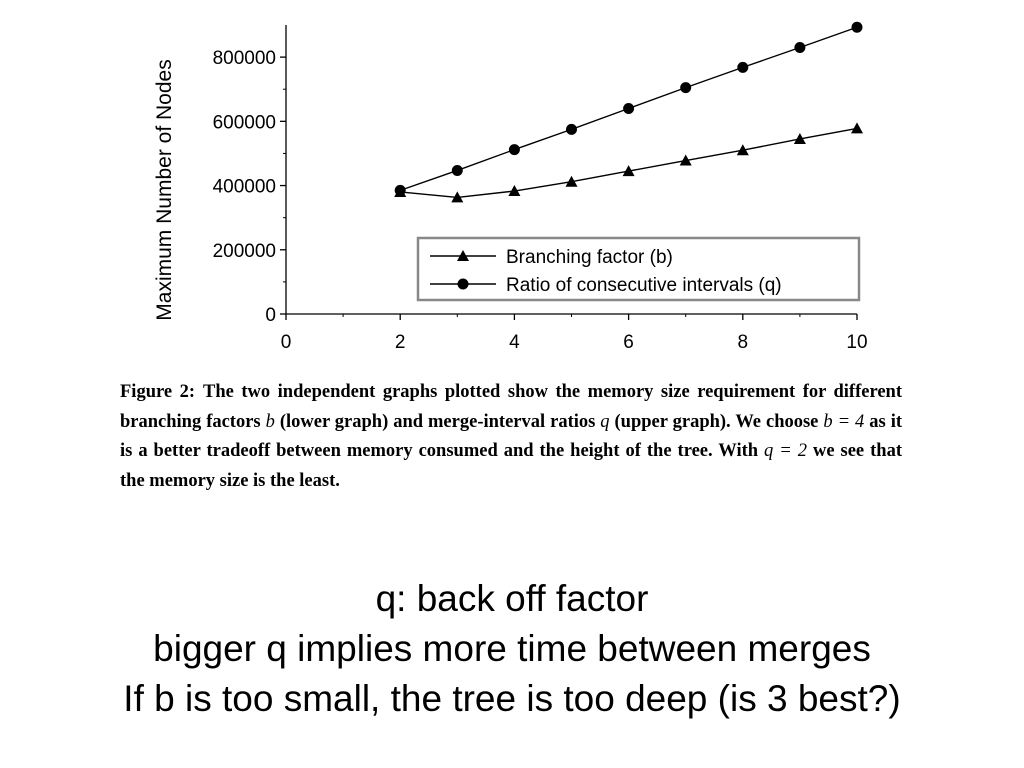  Describe the element at coordinates (644, 285) in the screenshot. I see `legend-label: Ratio of consecutive intervals (q)` at that location.